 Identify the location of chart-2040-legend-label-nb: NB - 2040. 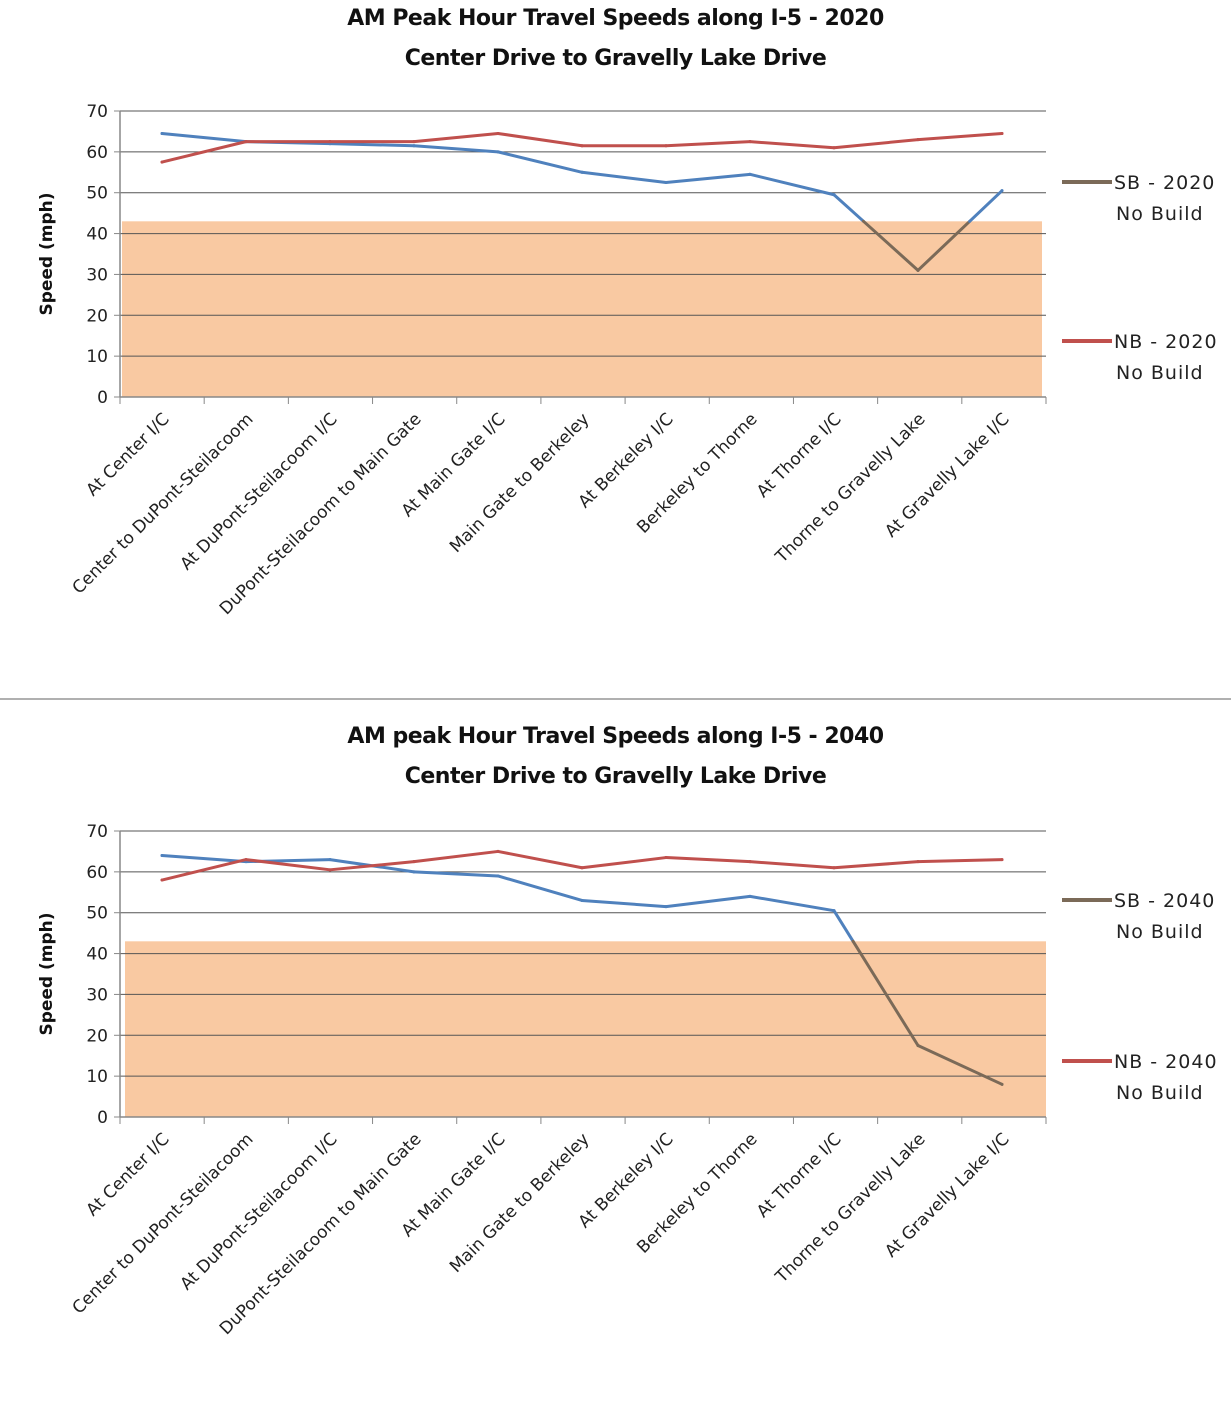
(1166, 1062).